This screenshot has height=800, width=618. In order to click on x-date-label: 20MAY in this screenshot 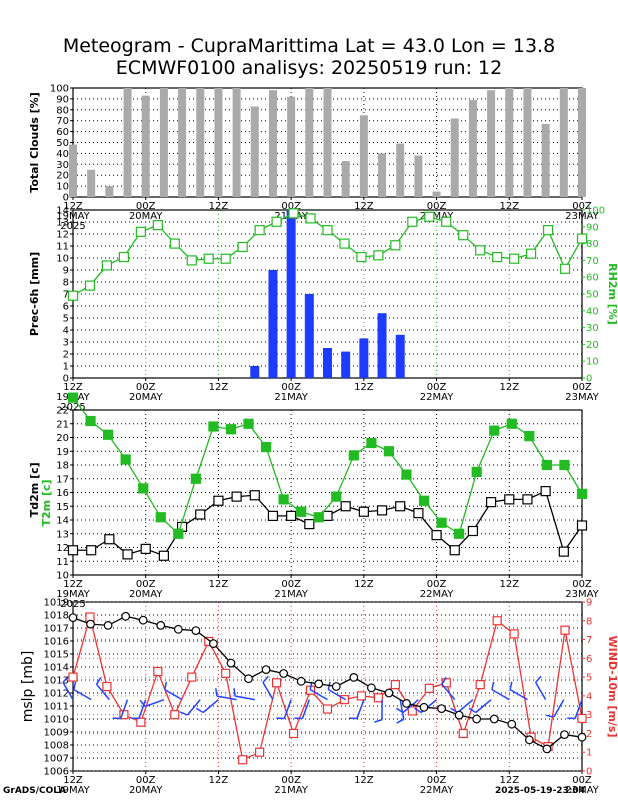, I will do `click(146, 790)`.